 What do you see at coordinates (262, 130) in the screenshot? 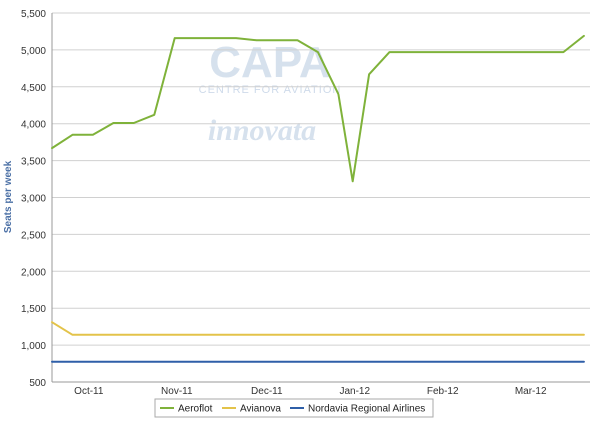
I see `watermark-innovata: innovata` at bounding box center [262, 130].